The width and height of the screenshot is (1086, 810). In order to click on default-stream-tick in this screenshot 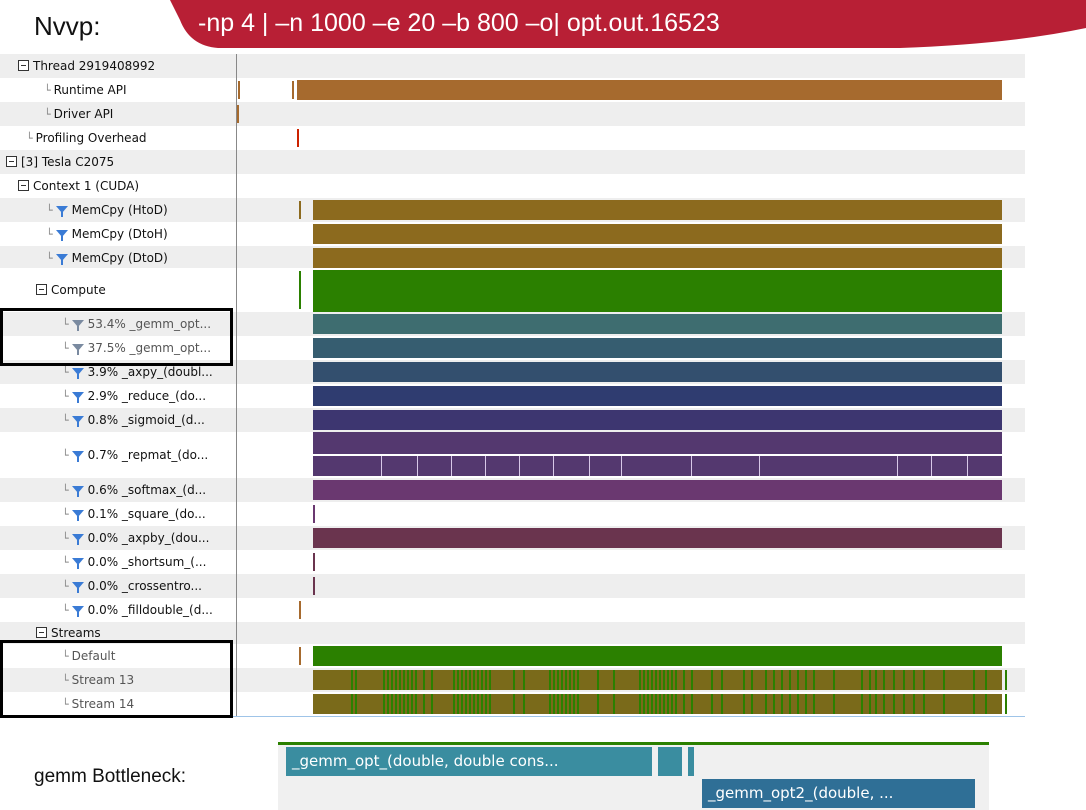, I will do `click(300, 656)`.